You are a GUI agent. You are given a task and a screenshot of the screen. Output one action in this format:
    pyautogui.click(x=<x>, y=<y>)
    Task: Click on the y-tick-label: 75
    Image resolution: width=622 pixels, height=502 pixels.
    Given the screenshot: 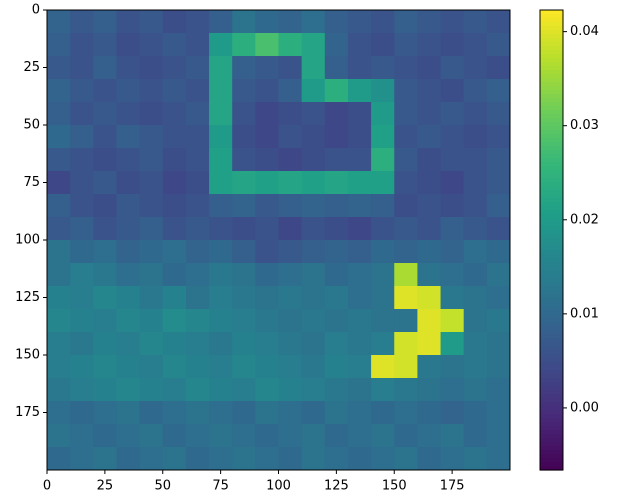 What is the action you would take?
    pyautogui.click(x=31, y=182)
    